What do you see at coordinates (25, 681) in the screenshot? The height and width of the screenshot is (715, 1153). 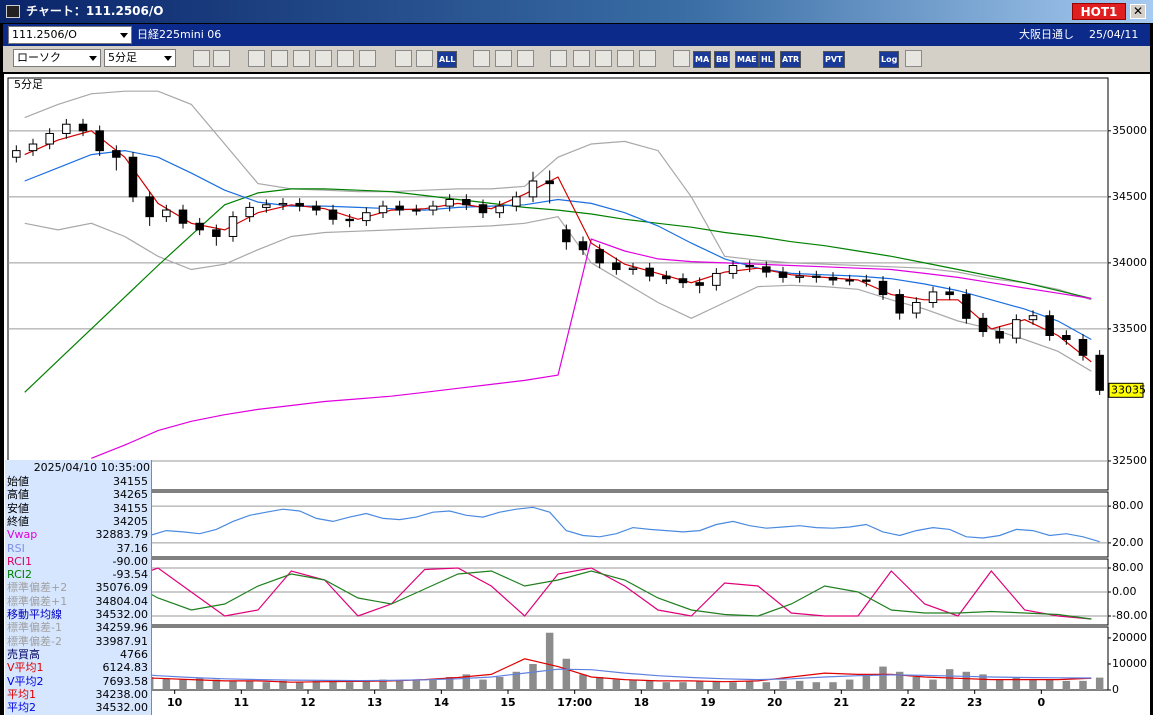 I see `info-label: V平均2` at bounding box center [25, 681].